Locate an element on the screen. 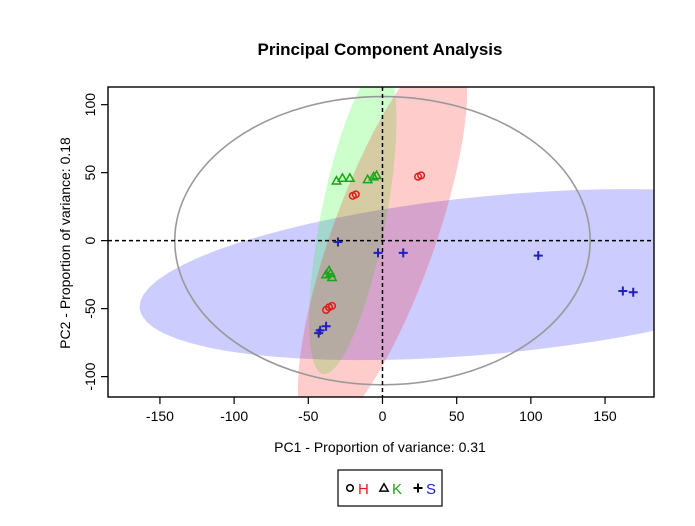 The width and height of the screenshot is (695, 526). y-axis-label: PC2 - Proportion of variance: 0.18 is located at coordinates (65, 243).